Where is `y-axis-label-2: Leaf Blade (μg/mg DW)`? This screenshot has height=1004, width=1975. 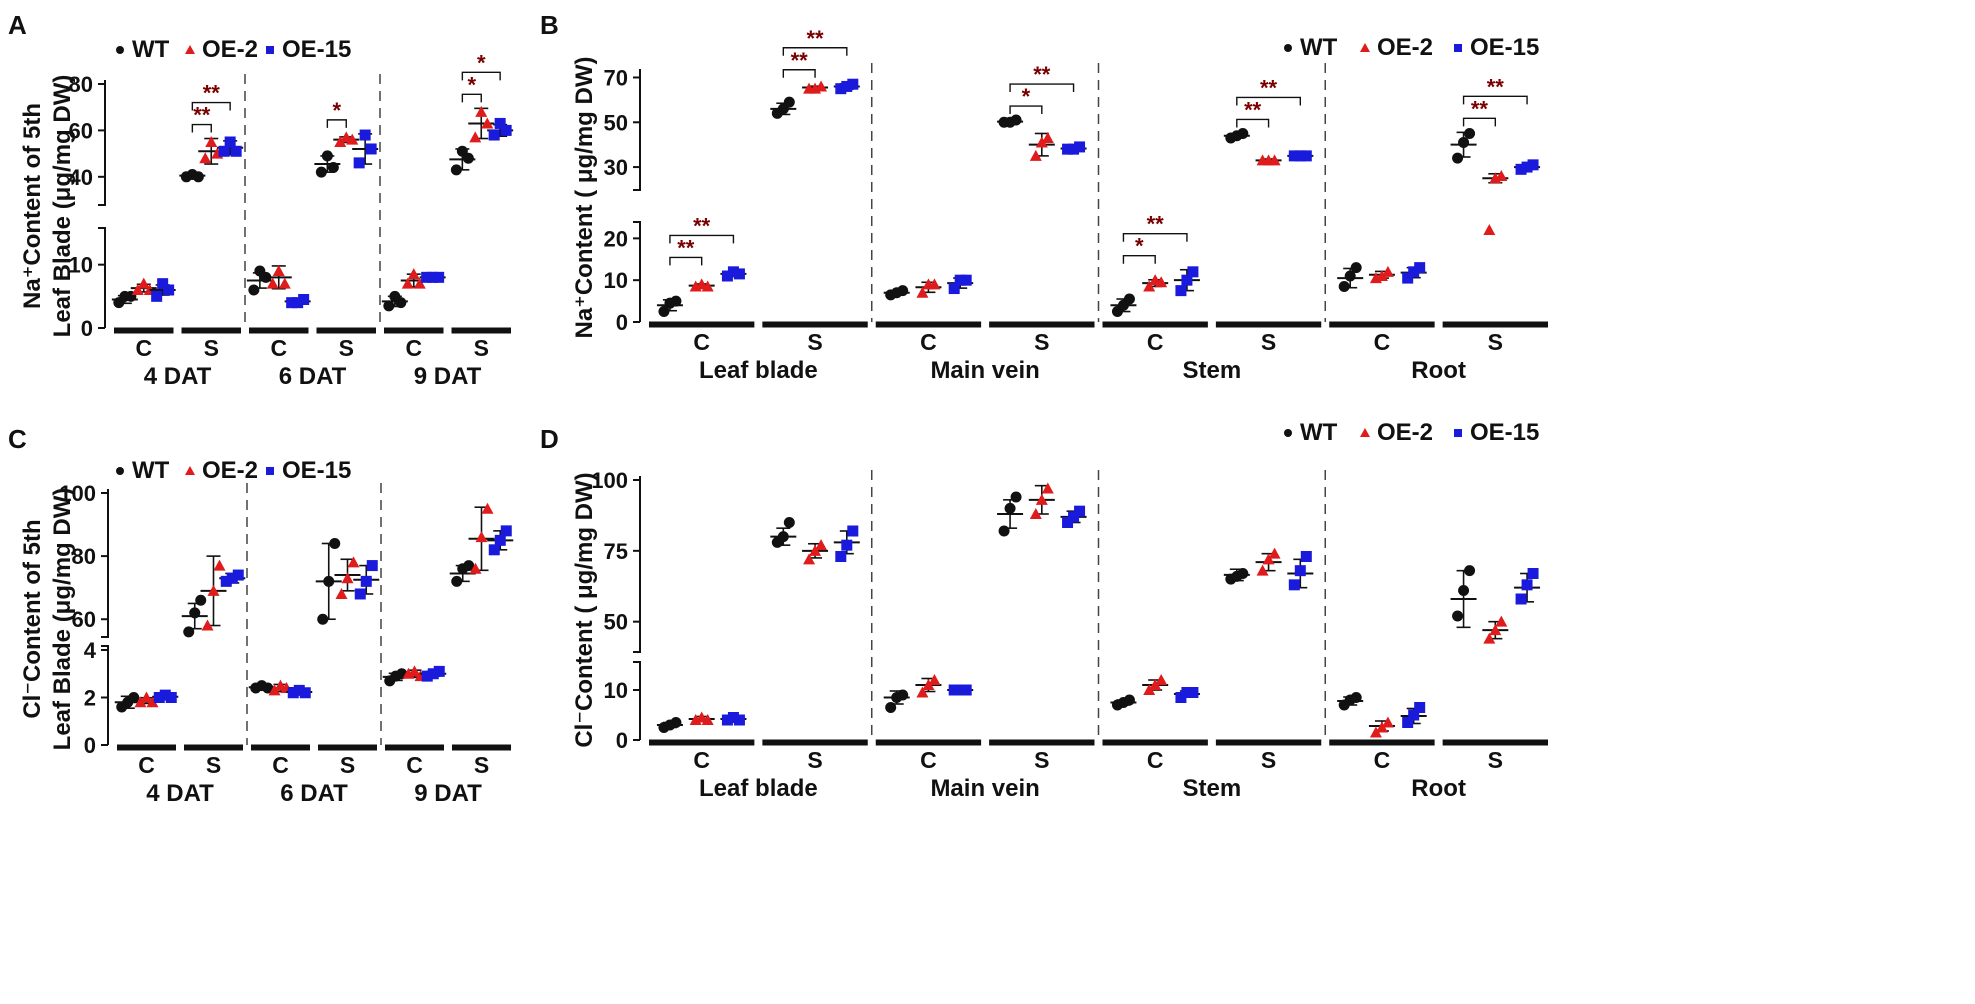
y-axis-label-2: Leaf Blade (μg/mg DW) is located at coordinates (62, 206).